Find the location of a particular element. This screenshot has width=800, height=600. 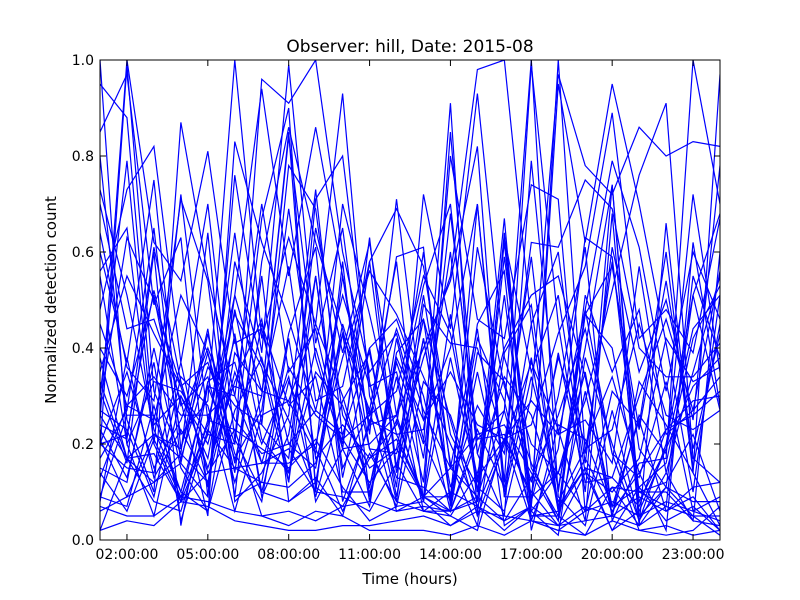

y-tick-label-1: 0.2 is located at coordinates (83, 445).